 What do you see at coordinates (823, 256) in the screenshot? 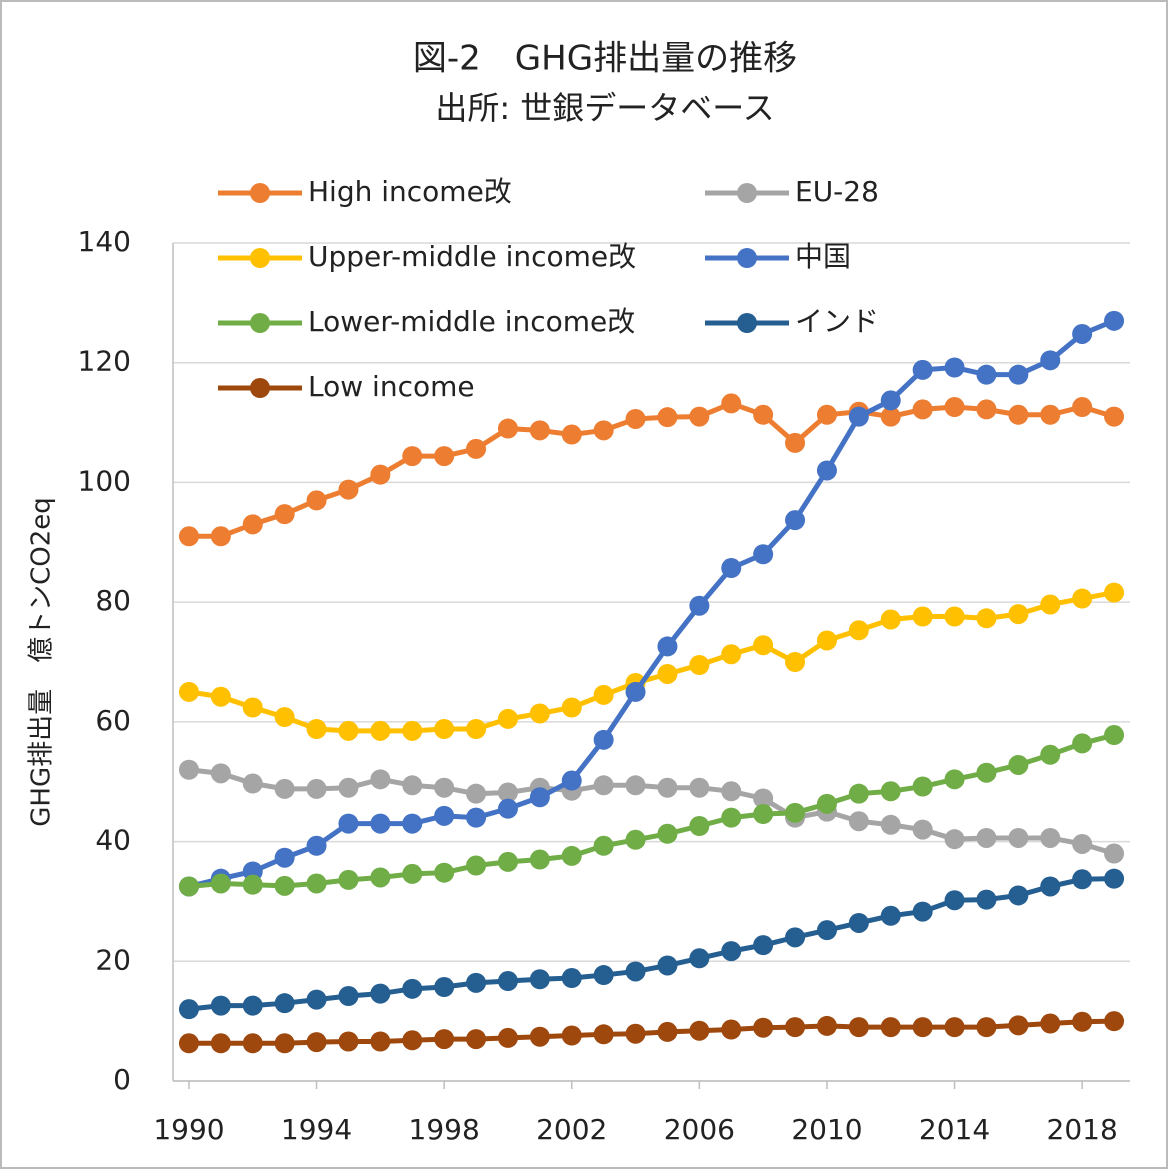
I see `legend-label: 中国` at bounding box center [823, 256].